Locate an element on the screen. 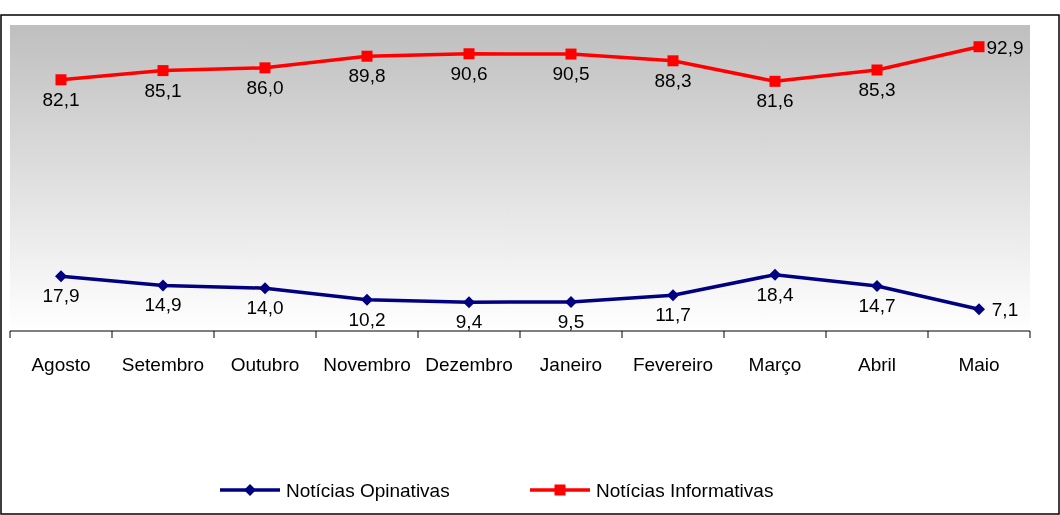 This screenshot has width=1060, height=515. x-tick-label: Maio is located at coordinates (979, 364).